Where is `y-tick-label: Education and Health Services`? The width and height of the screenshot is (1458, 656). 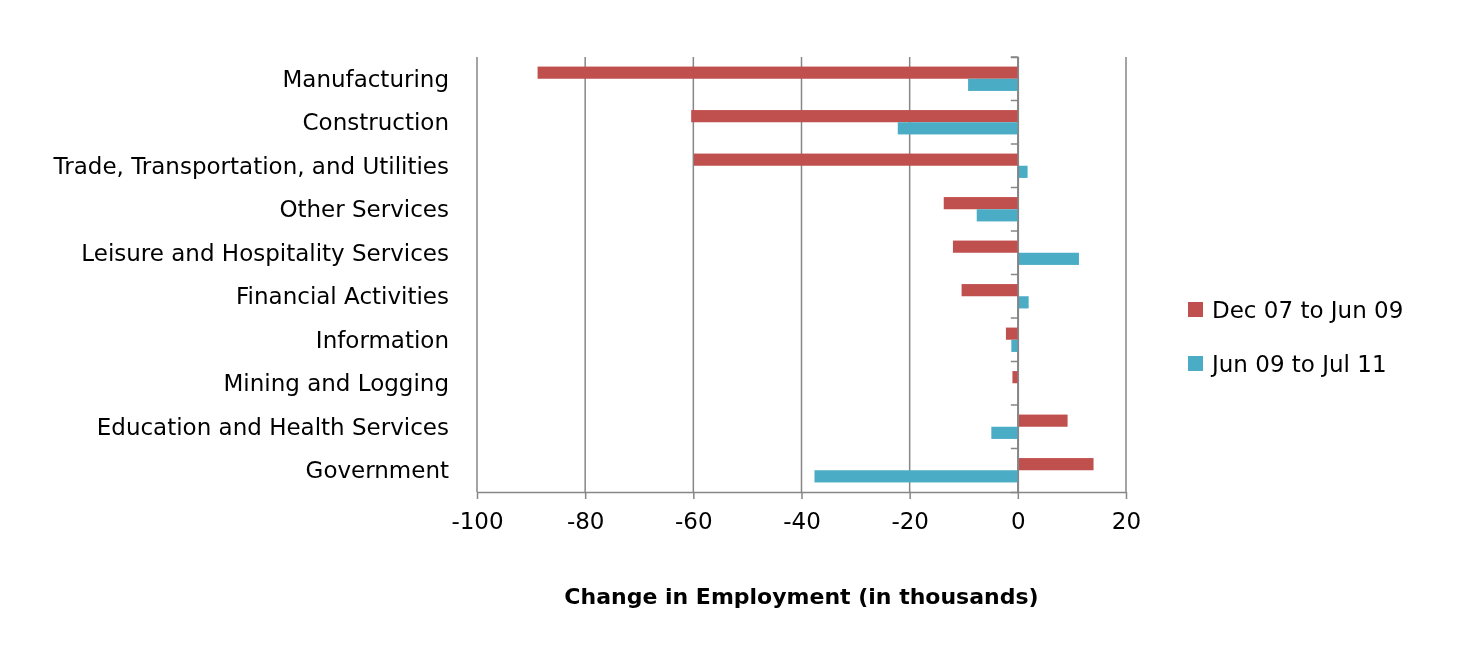
y-tick-label: Education and Health Services is located at coordinates (272, 426).